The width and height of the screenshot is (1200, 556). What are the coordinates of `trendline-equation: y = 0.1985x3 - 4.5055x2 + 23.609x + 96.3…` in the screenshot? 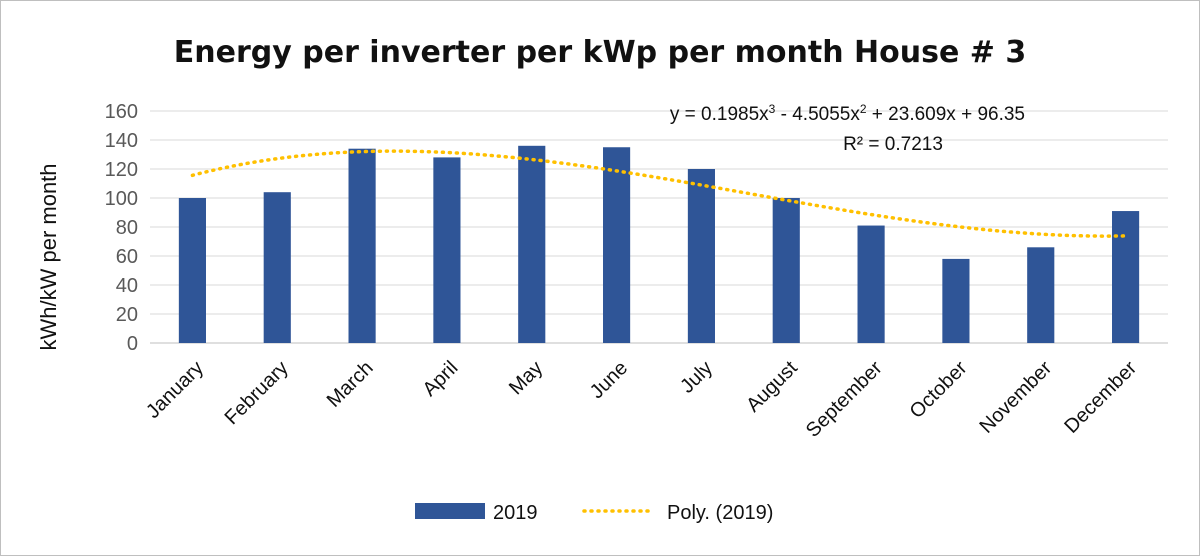 It's located at (847, 113).